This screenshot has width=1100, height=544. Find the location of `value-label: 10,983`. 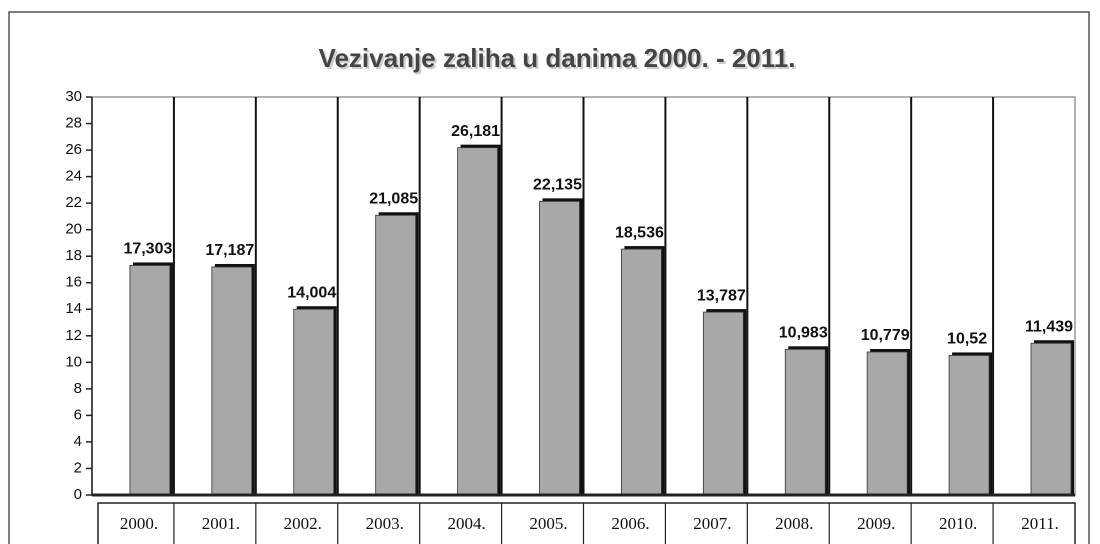

value-label: 10,983 is located at coordinates (803, 333).